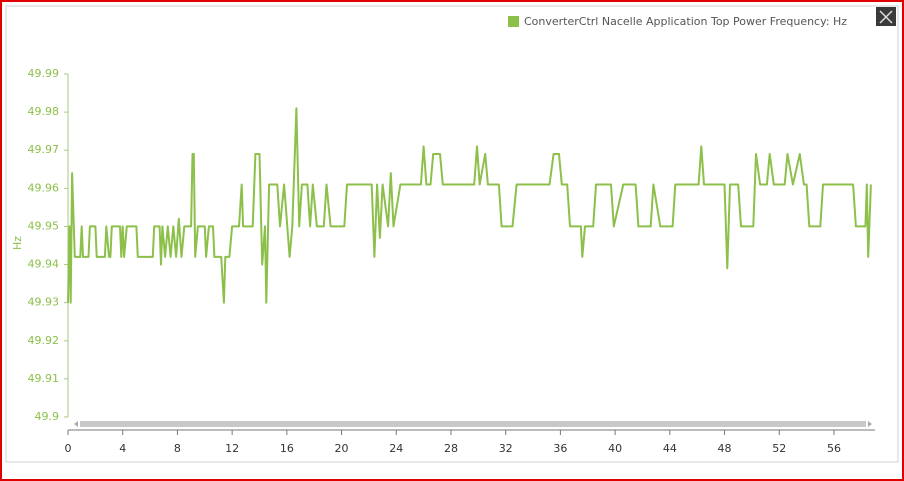  I want to click on x-tick-label: 0, so click(68, 448).